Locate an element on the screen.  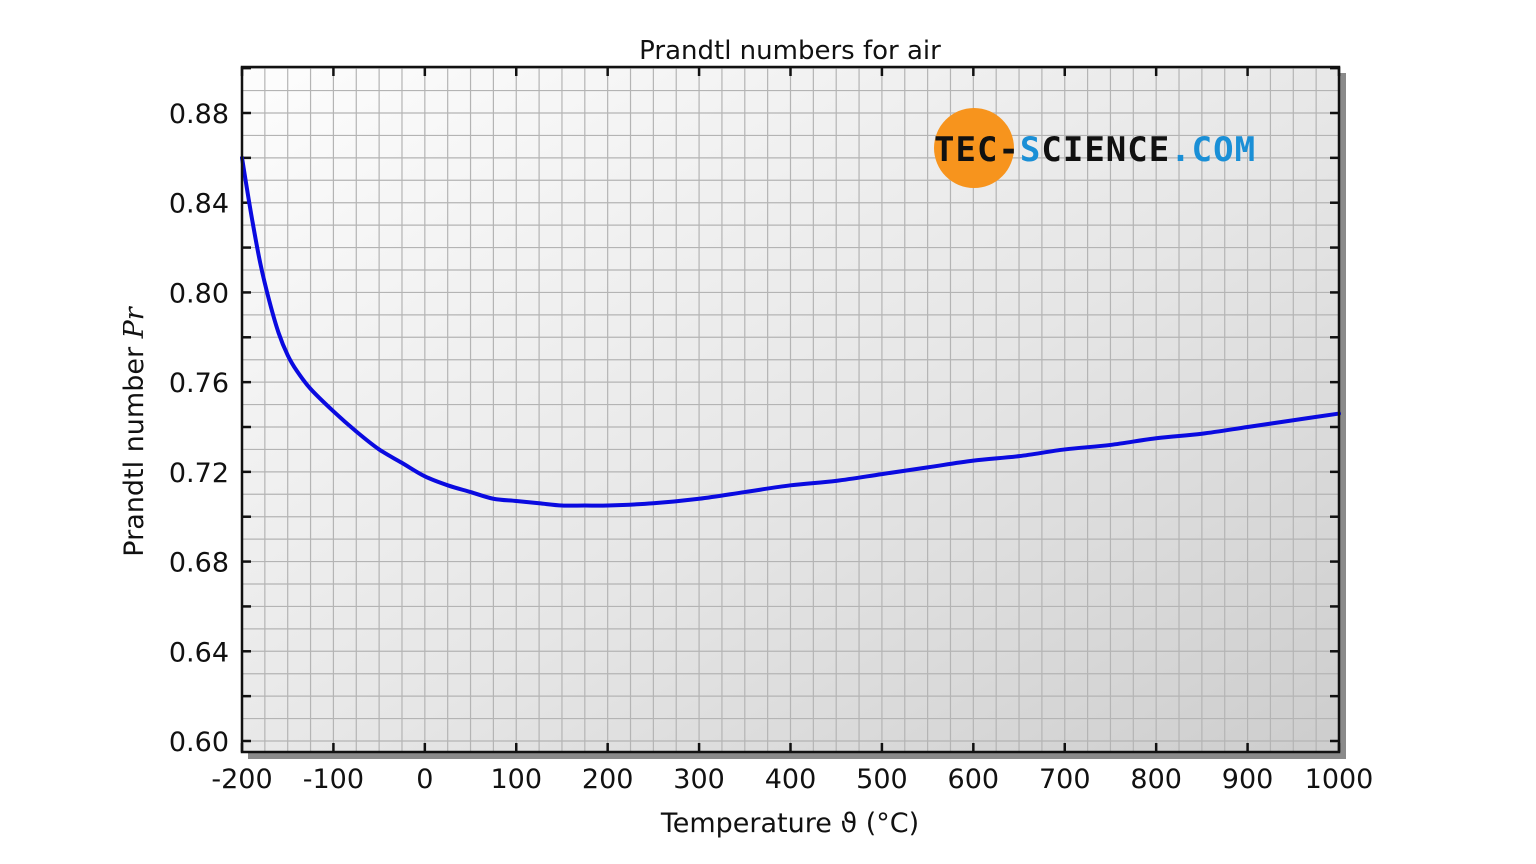
y-tick-labels: 0.60 0.64 0.68 0.72 0.76 0.80 0.84 0.88 is located at coordinates (199, 428).